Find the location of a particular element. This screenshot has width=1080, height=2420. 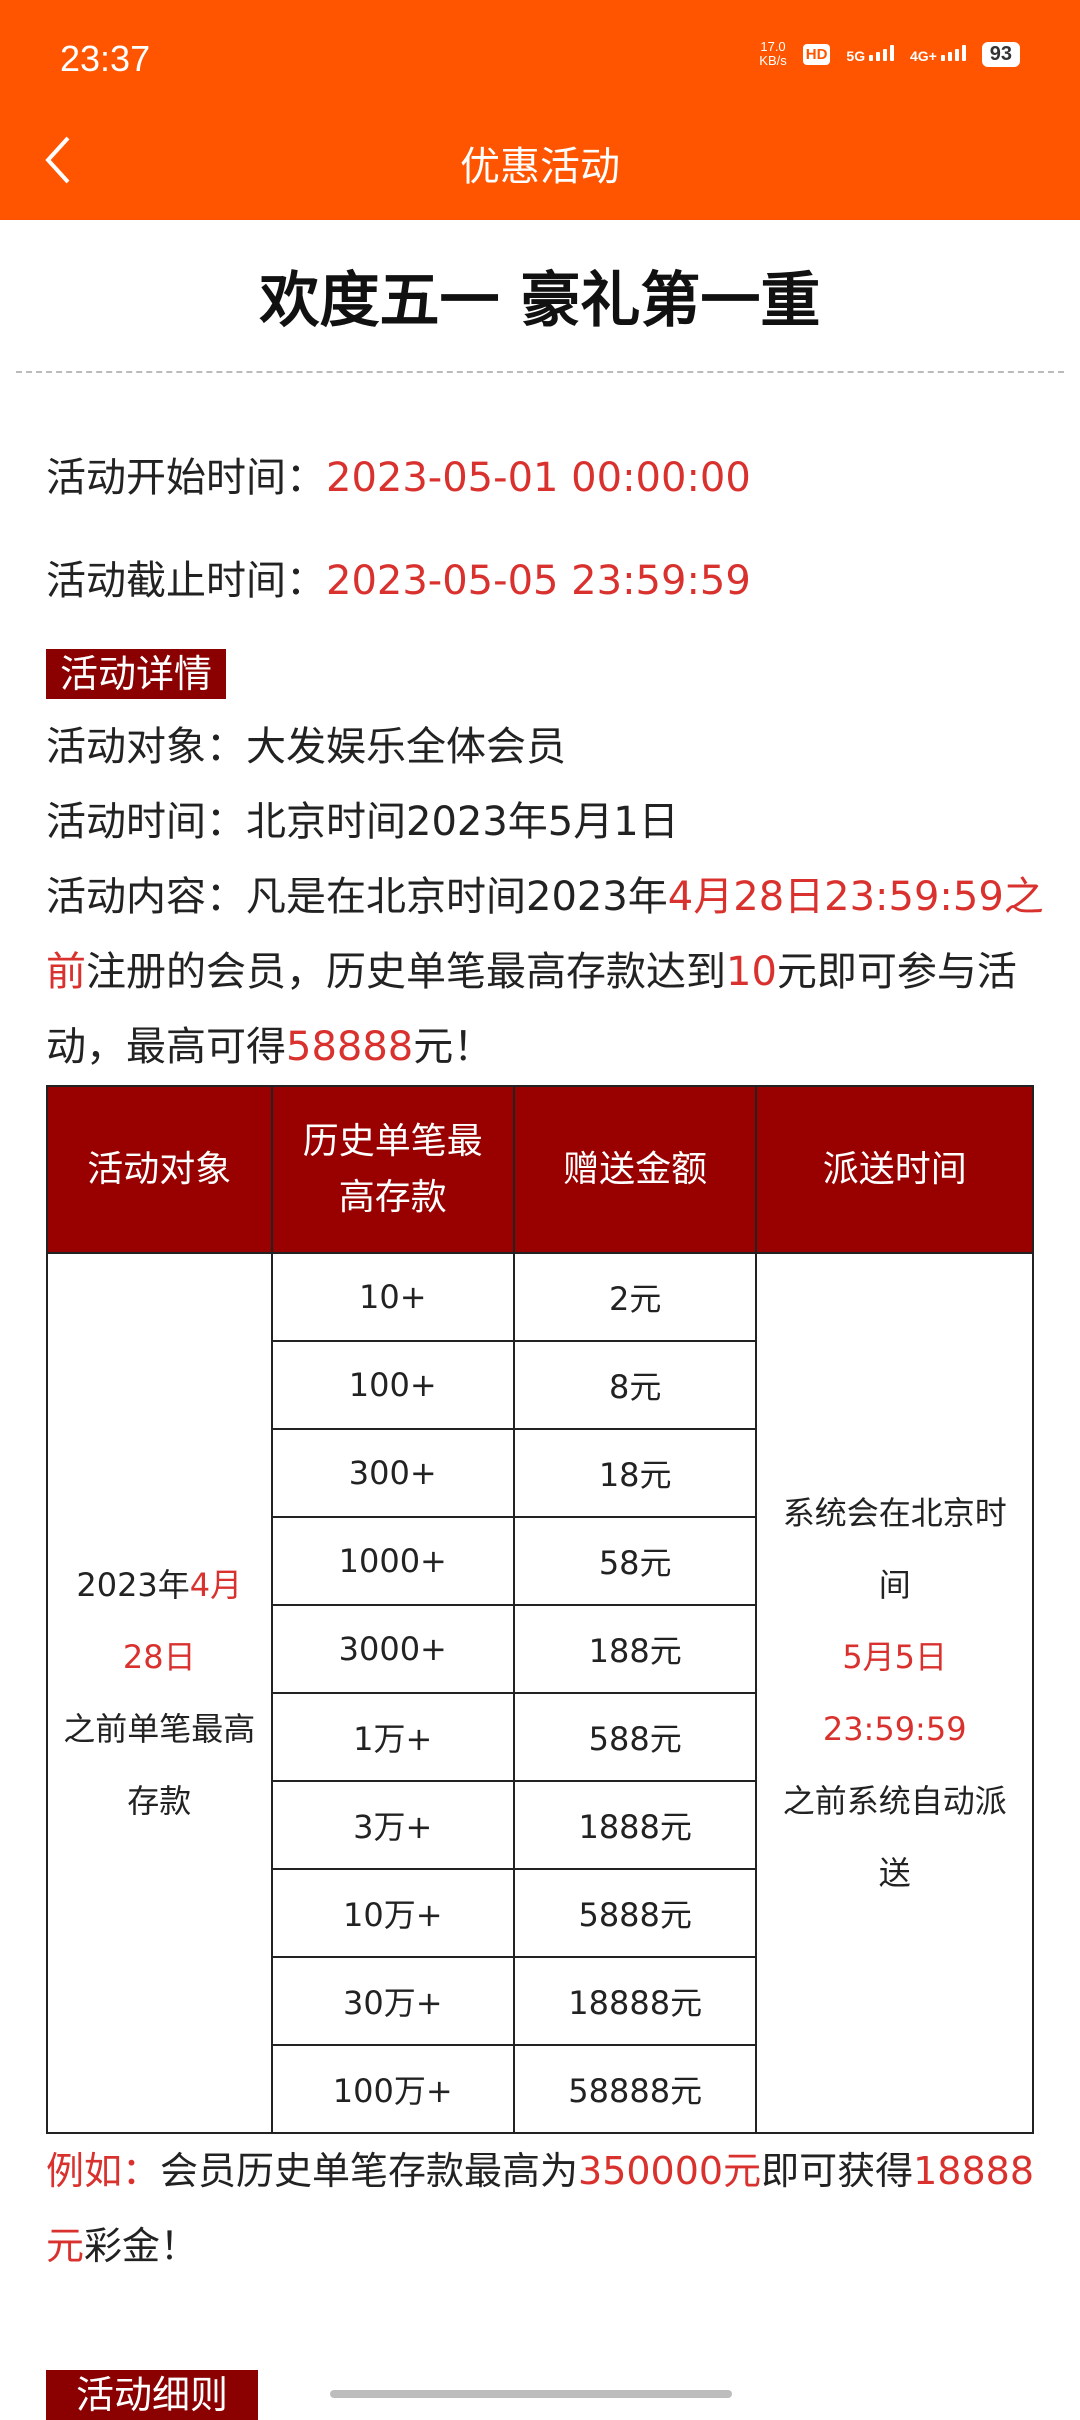

col-header: 派送时间 is located at coordinates (894, 1169).